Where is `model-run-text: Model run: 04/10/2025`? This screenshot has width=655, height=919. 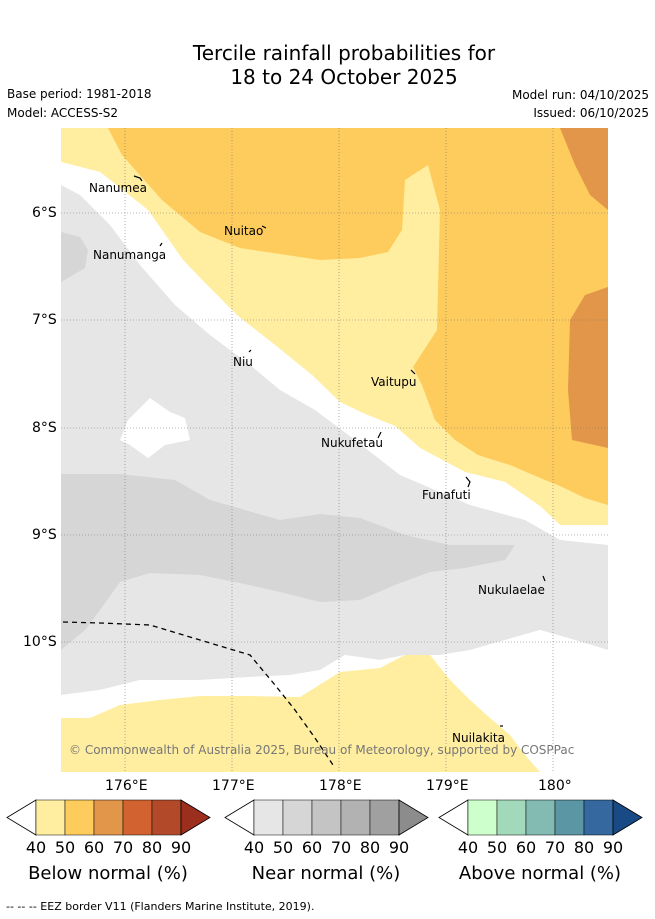
model-run-text: Model run: 04/10/2025 is located at coordinates (580, 95).